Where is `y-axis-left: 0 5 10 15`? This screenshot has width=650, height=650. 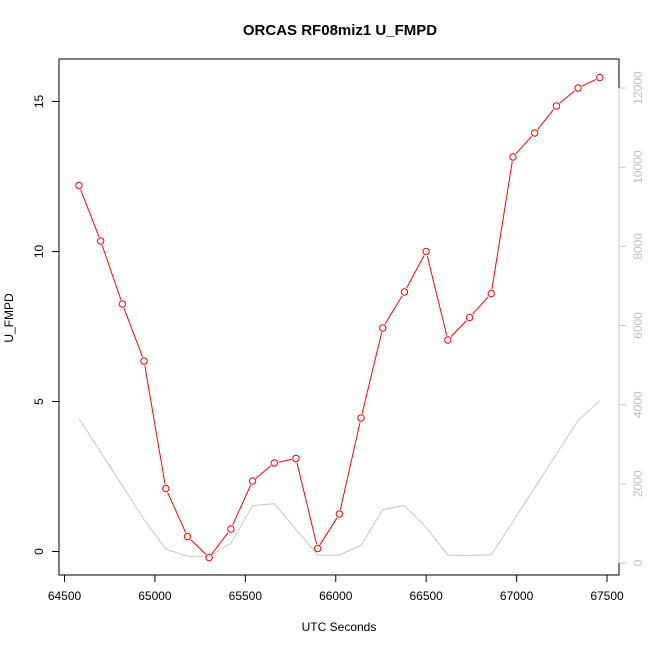
y-axis-left: 0 5 10 15 is located at coordinates (46, 325).